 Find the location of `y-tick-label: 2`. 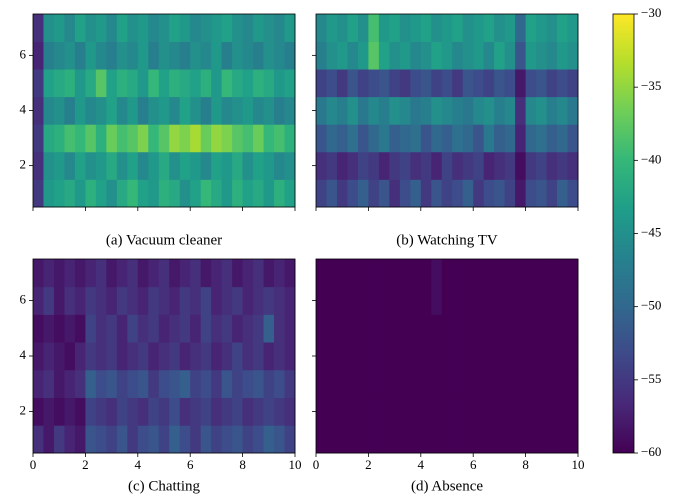

y-tick-label: 2 is located at coordinates (23, 164).